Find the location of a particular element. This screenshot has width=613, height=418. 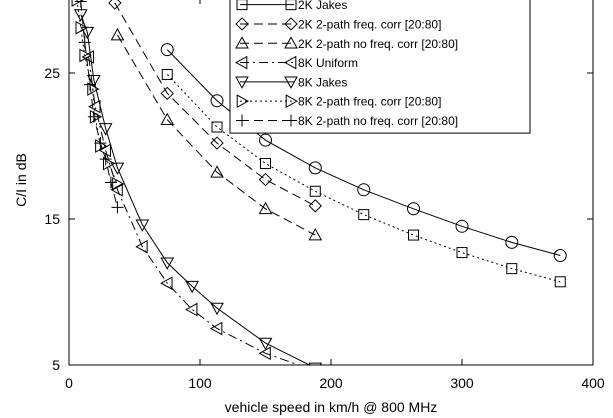

y-axis-title: C/I in dB is located at coordinates (21, 180).